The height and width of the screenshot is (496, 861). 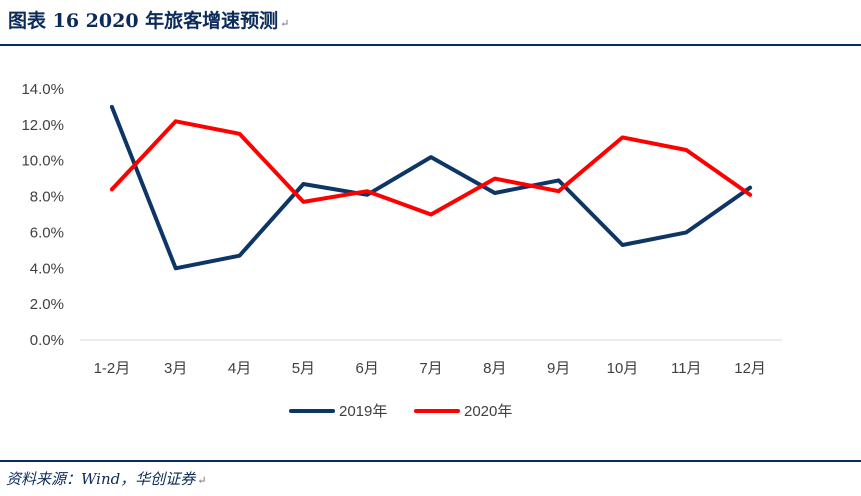 What do you see at coordinates (47, 197) in the screenshot?
I see `y-tick-label: 8.0%` at bounding box center [47, 197].